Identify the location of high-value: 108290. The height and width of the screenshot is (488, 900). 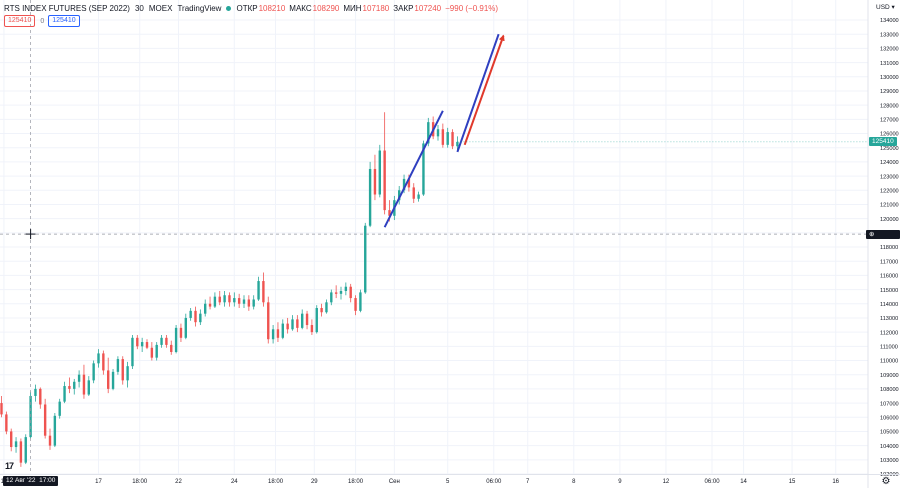
(326, 8).